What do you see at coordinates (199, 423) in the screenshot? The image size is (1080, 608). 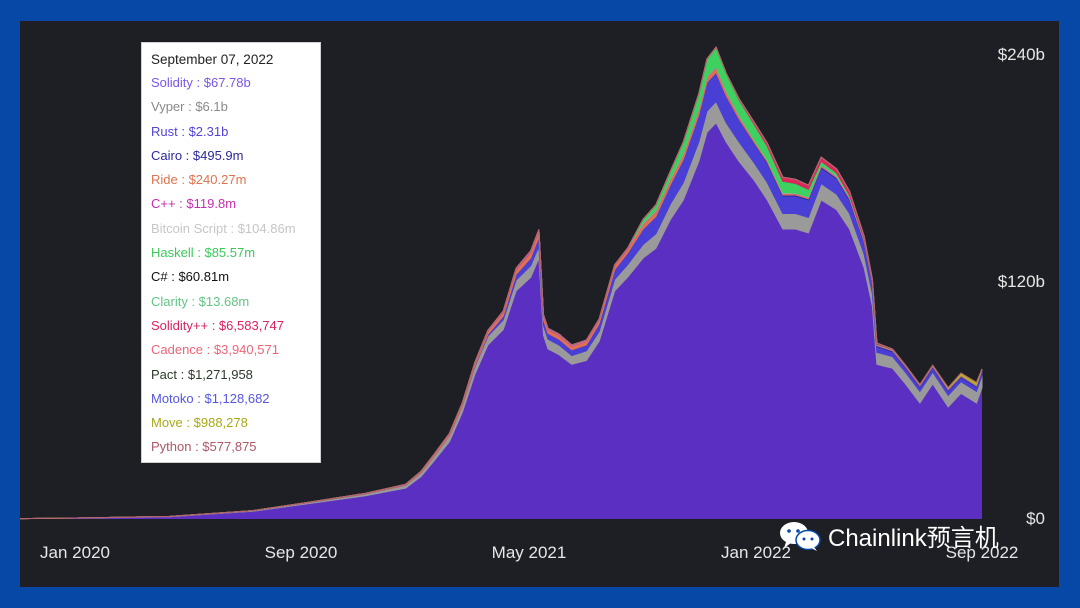 I see `tooltip-row: Move : $988,278` at bounding box center [199, 423].